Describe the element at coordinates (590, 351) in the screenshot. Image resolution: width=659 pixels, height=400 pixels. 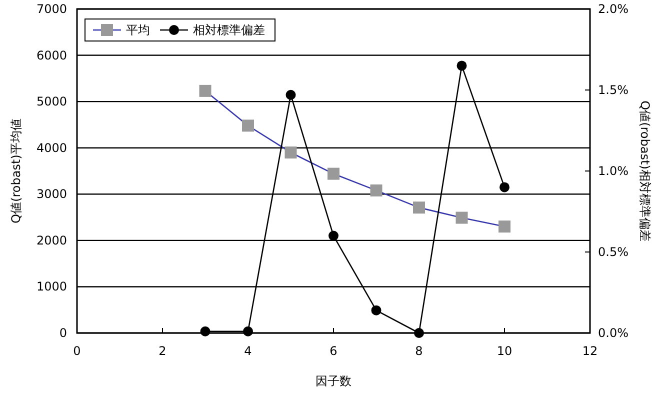
I see `x-tick-label: 12` at that location.